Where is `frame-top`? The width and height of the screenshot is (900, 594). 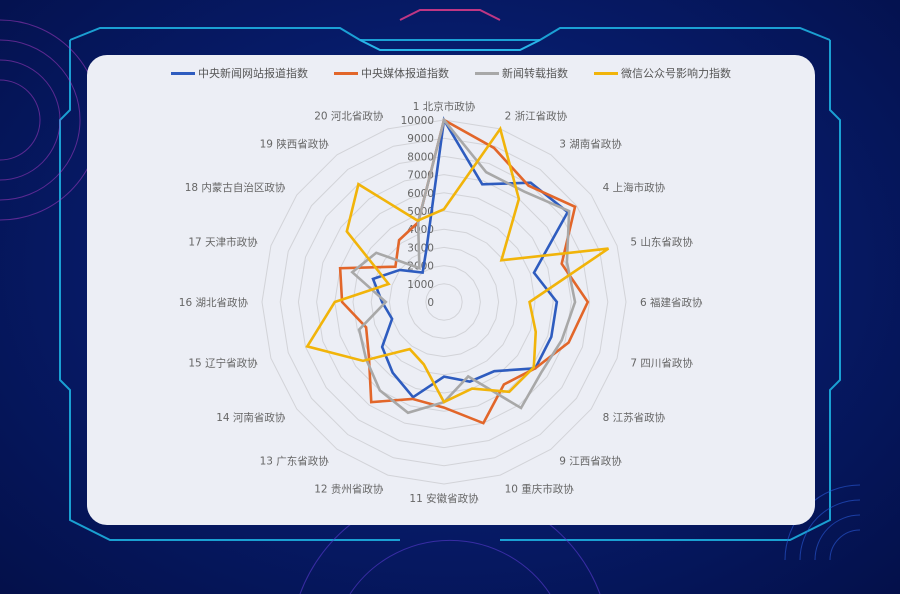 frame-top is located at coordinates (450, 34).